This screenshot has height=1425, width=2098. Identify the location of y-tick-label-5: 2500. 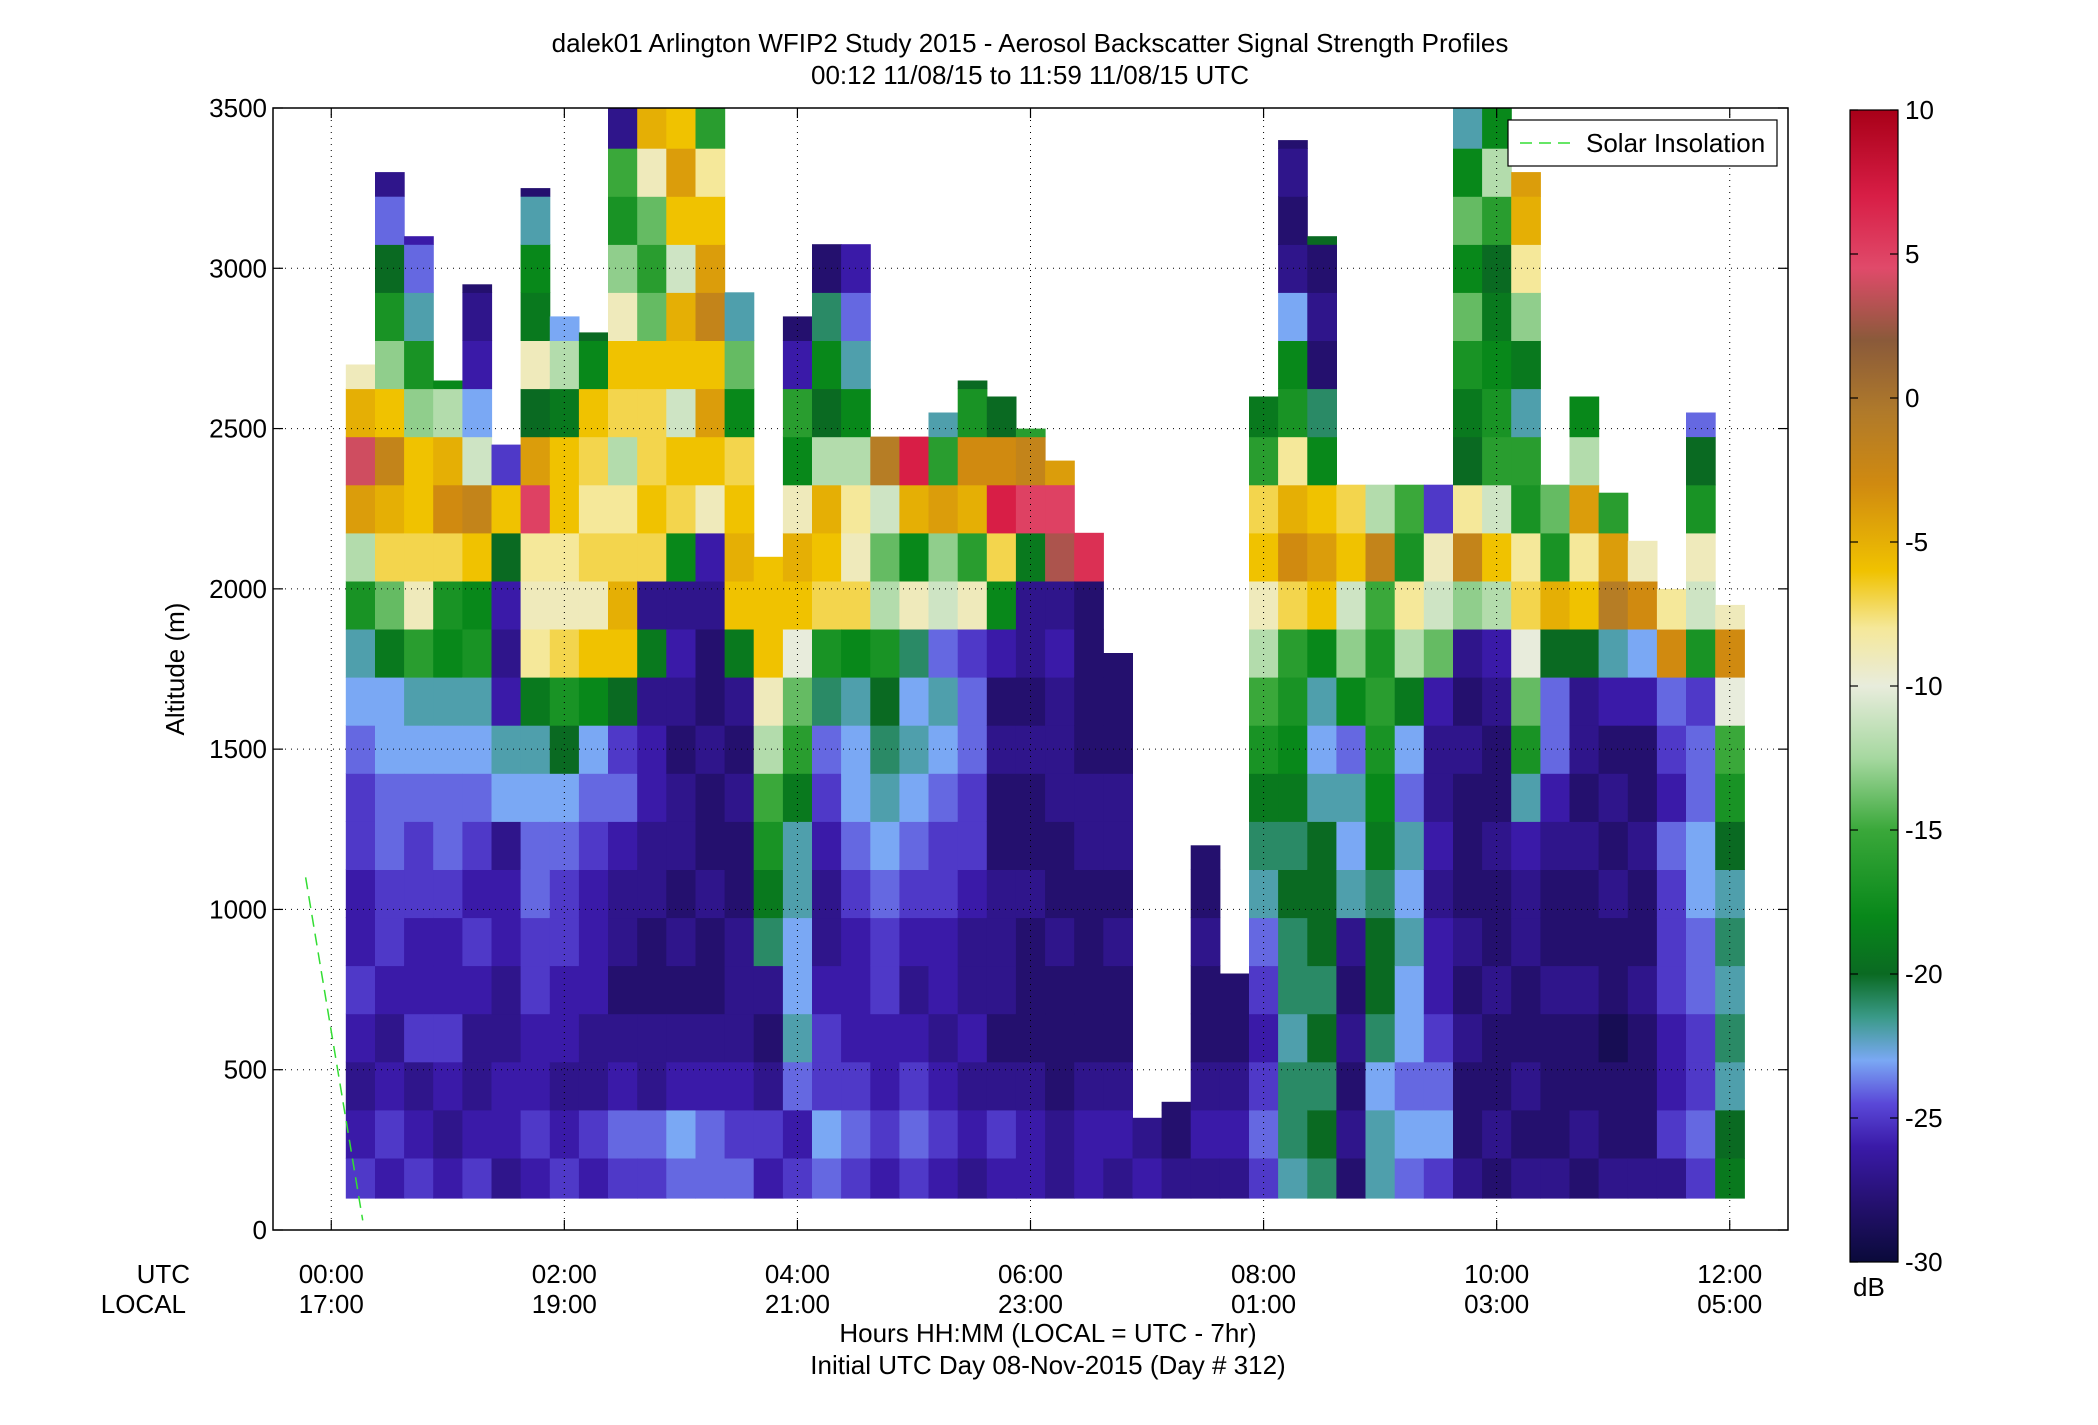
(238, 429).